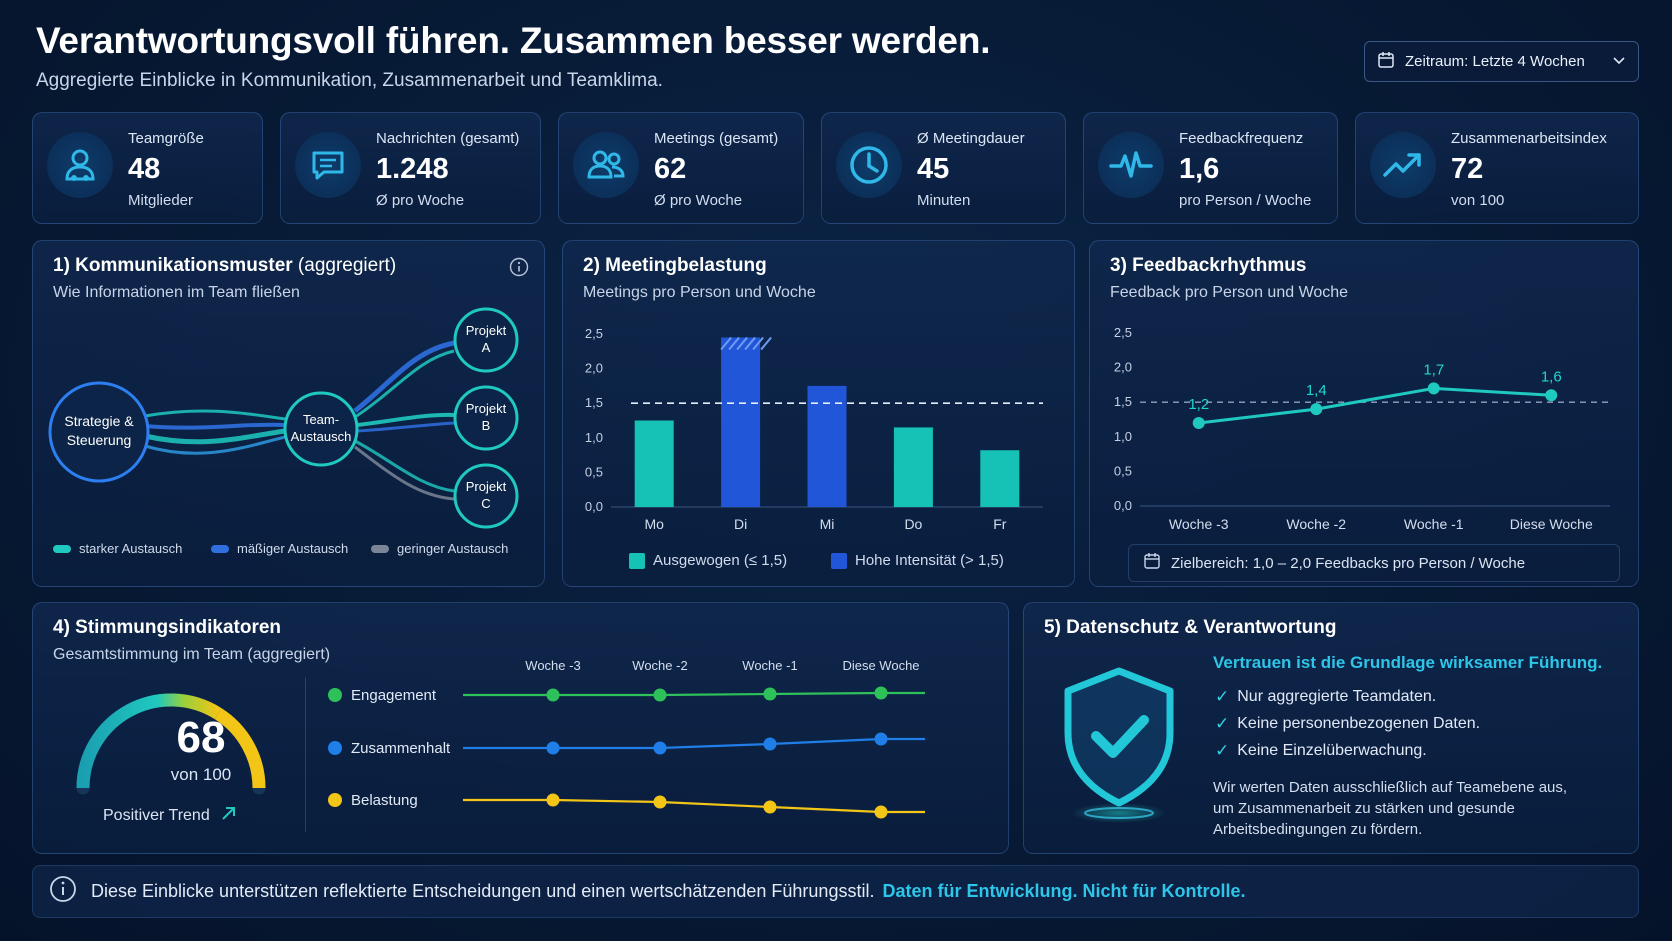  I want to click on meetings-subtitle: Meetings pro Person und Woche, so click(699, 292).